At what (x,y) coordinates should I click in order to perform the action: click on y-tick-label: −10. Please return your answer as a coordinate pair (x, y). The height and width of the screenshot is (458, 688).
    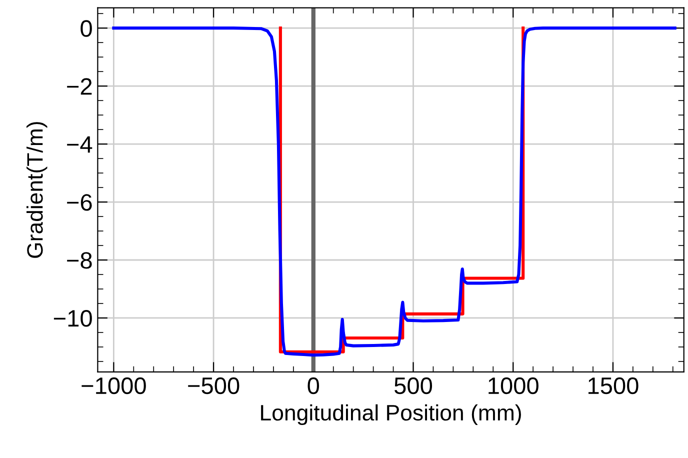
    Looking at the image, I should click on (73, 318).